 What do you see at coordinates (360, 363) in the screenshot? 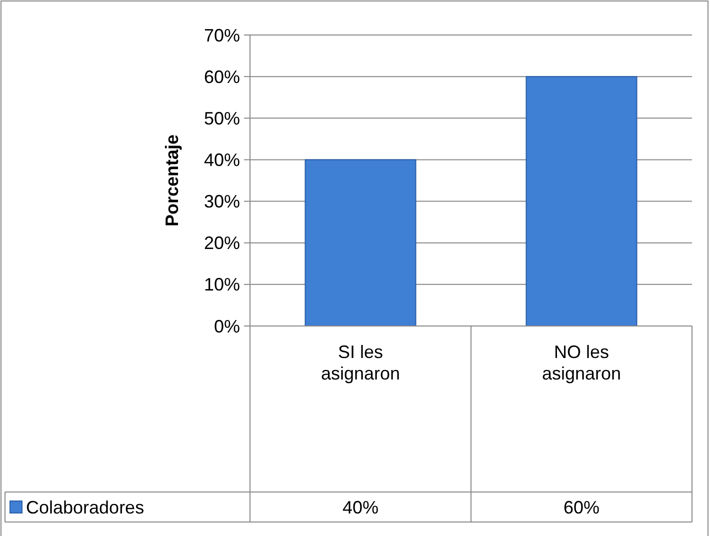
I see `x-tick-label: SI les asignaron` at bounding box center [360, 363].